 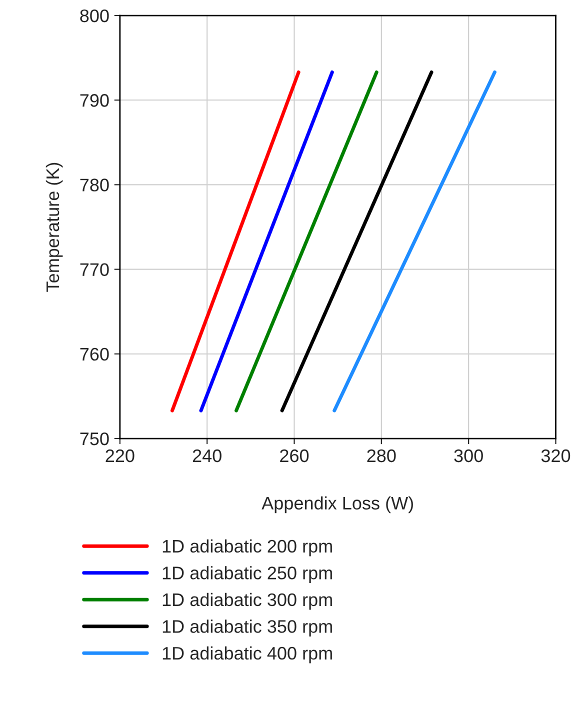 I want to click on x-tick-label: 240, so click(x=207, y=455).